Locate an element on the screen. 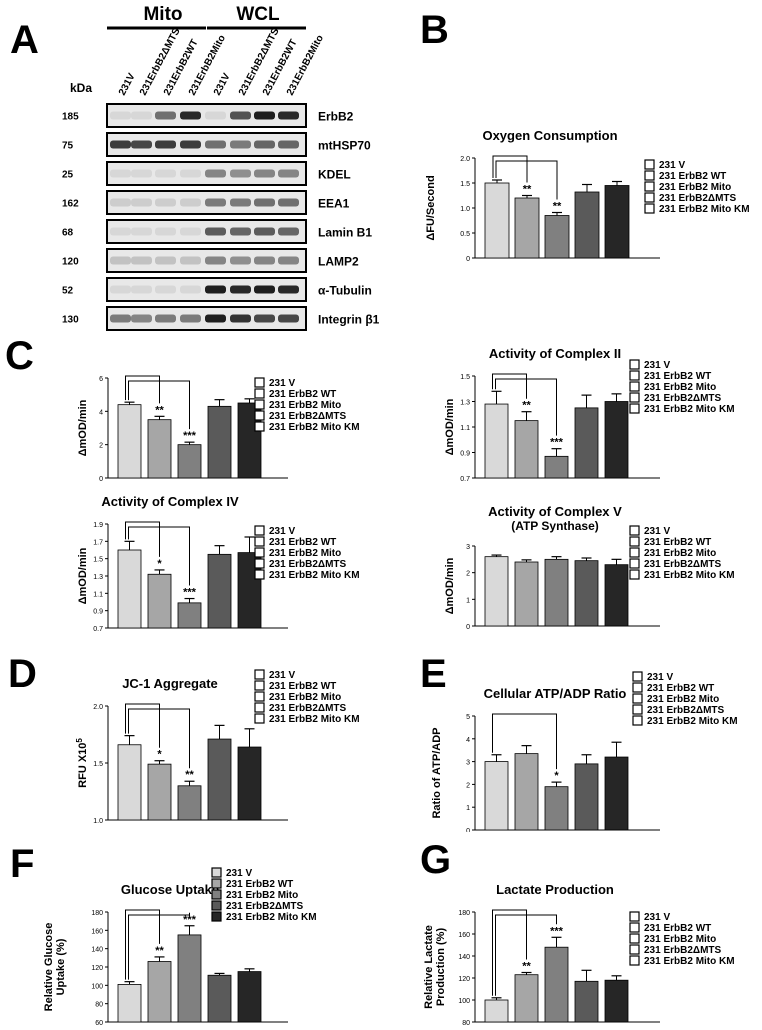  y-tick-label: 1.9 is located at coordinates (98, 525).